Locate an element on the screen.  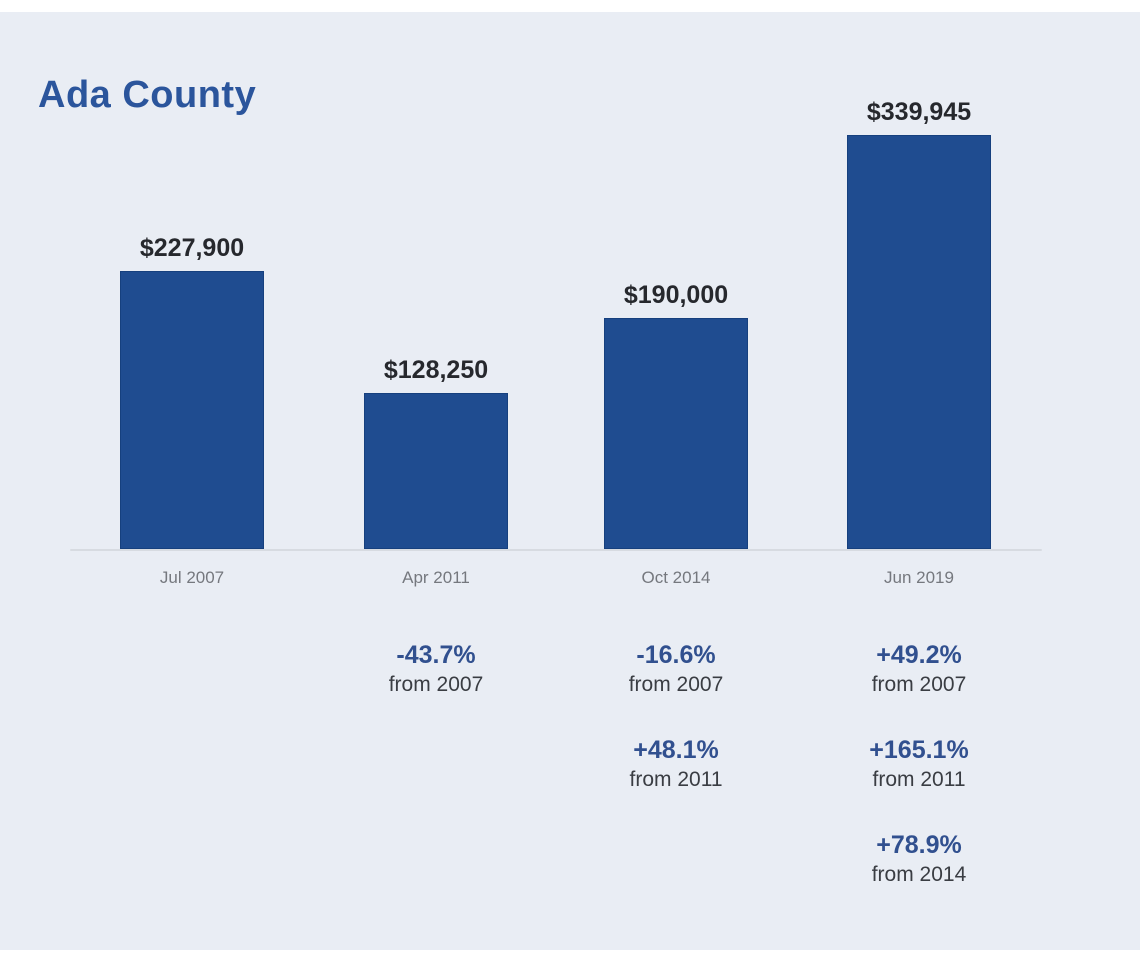
bar-value-label: $227,900 is located at coordinates (192, 248).